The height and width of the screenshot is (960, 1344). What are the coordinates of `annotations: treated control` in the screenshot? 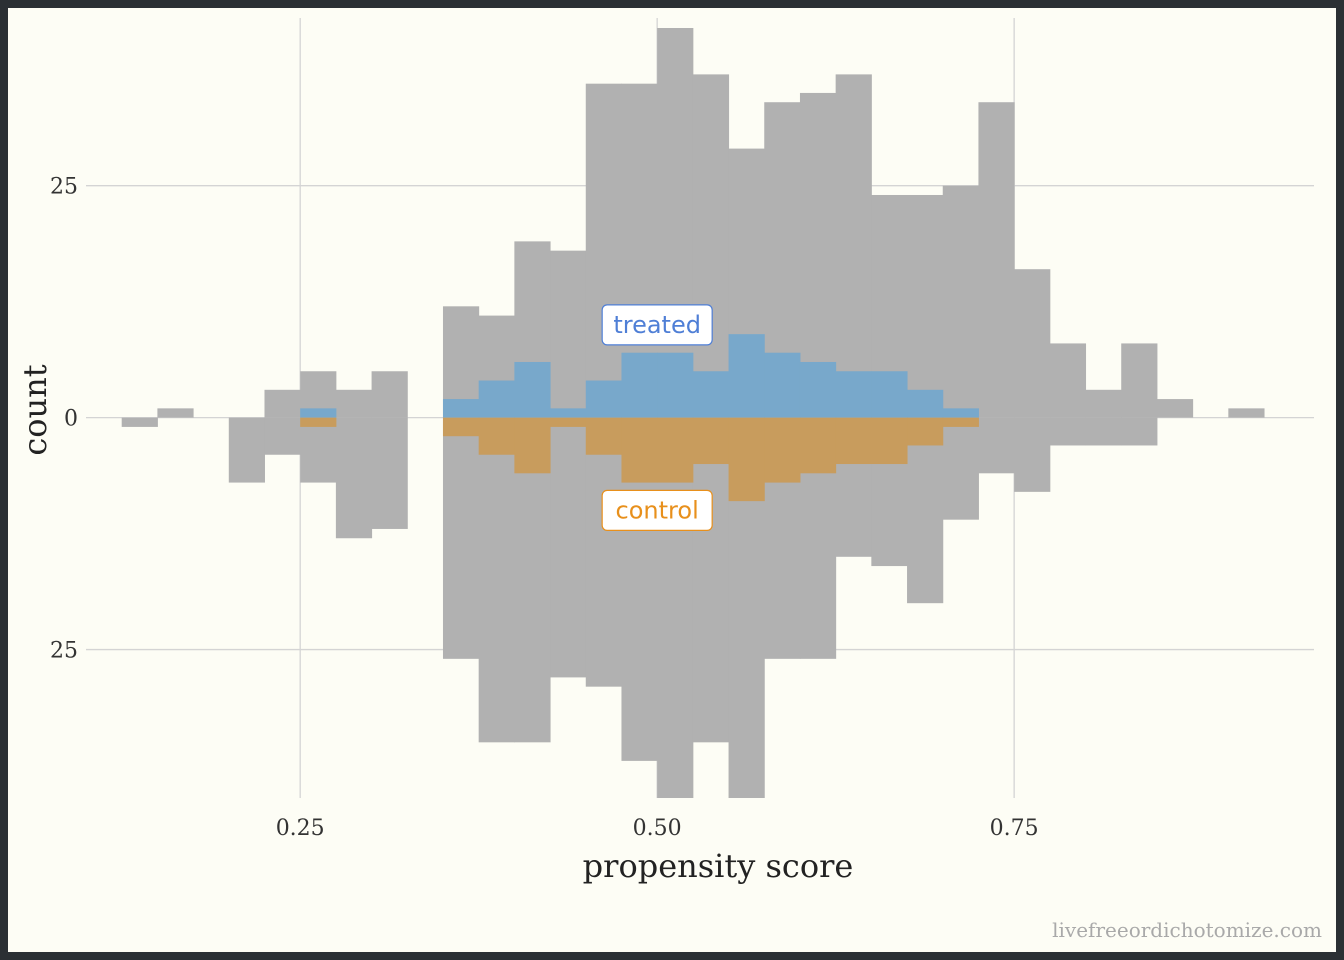 It's located at (657, 418).